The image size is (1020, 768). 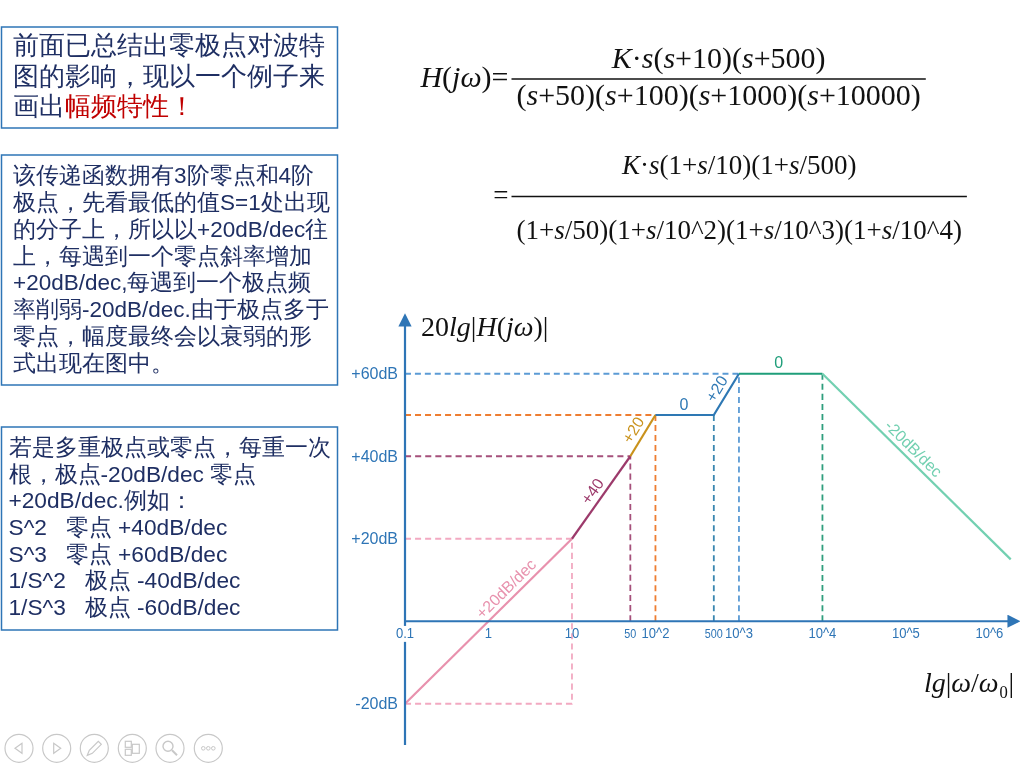 I want to click on x-tick-label: 50, so click(x=630, y=634).